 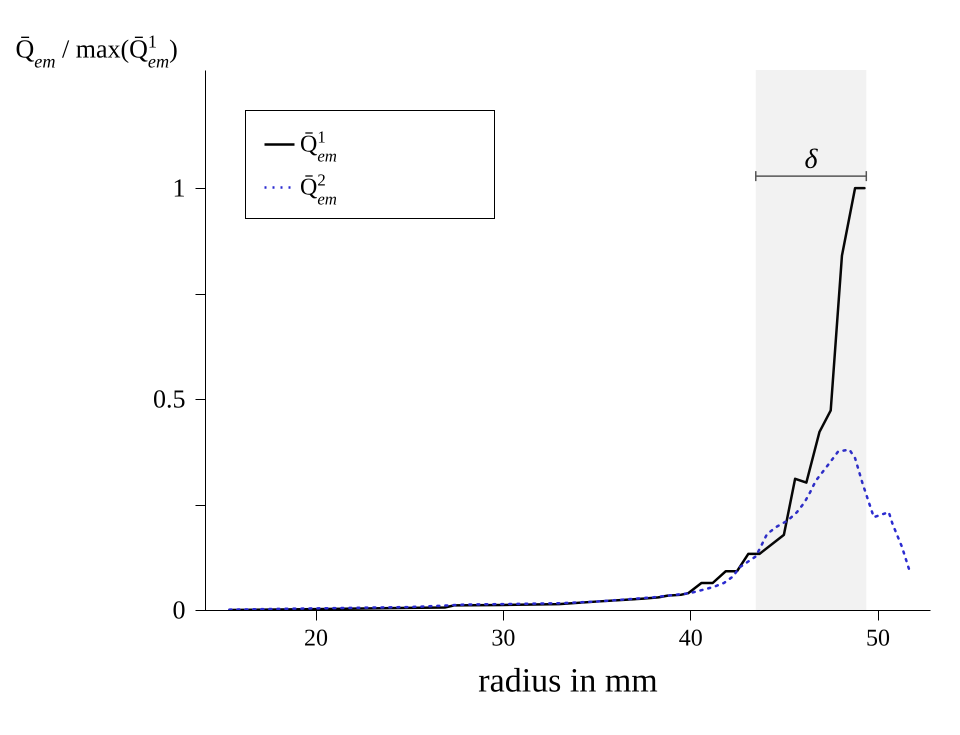 I want to click on band-label: δ, so click(x=811, y=160).